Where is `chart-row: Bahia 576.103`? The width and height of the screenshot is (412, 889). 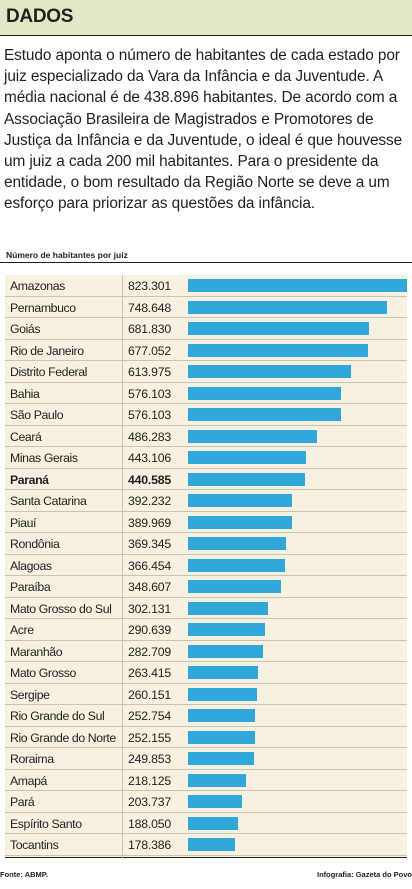 chart-row: Bahia 576.103 is located at coordinates (206, 393).